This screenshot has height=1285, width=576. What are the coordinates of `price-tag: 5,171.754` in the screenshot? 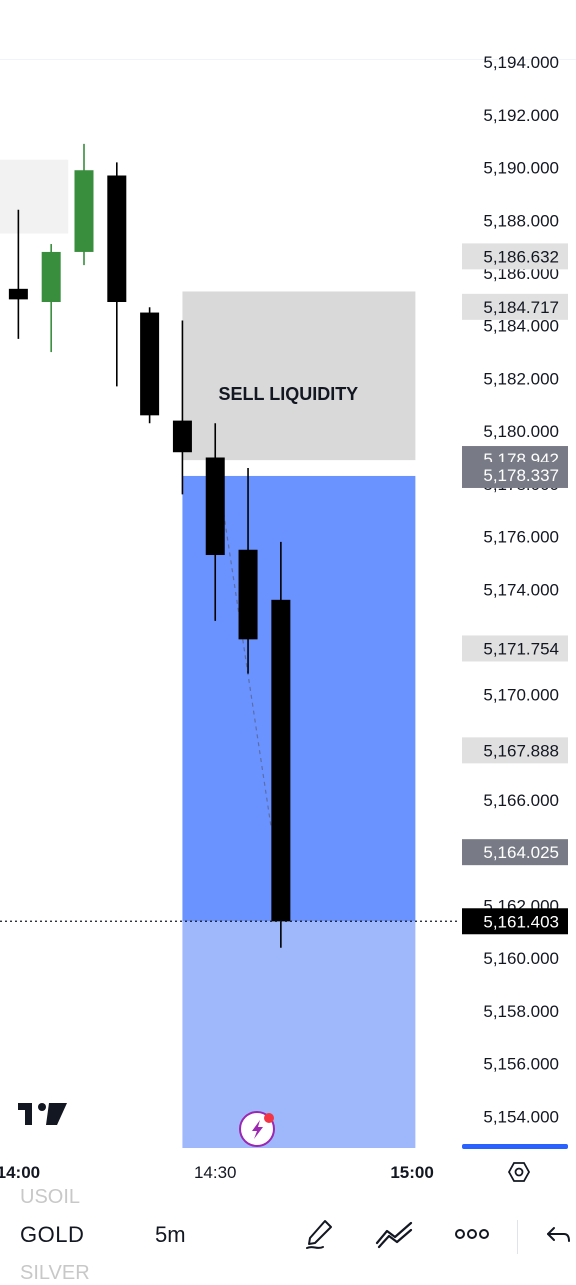 It's located at (515, 648).